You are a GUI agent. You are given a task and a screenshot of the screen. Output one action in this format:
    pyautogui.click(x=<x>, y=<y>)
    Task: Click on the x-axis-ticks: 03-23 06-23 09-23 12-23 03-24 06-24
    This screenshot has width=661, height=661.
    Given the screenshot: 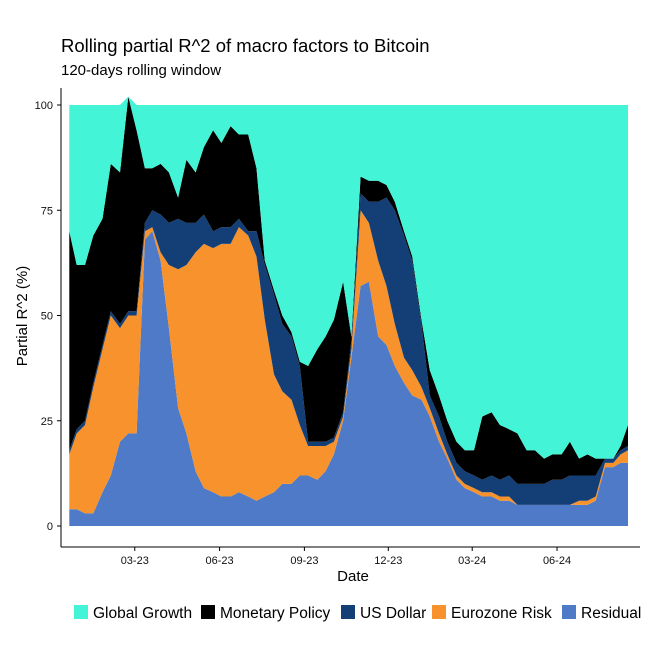 What is the action you would take?
    pyautogui.click(x=346, y=557)
    